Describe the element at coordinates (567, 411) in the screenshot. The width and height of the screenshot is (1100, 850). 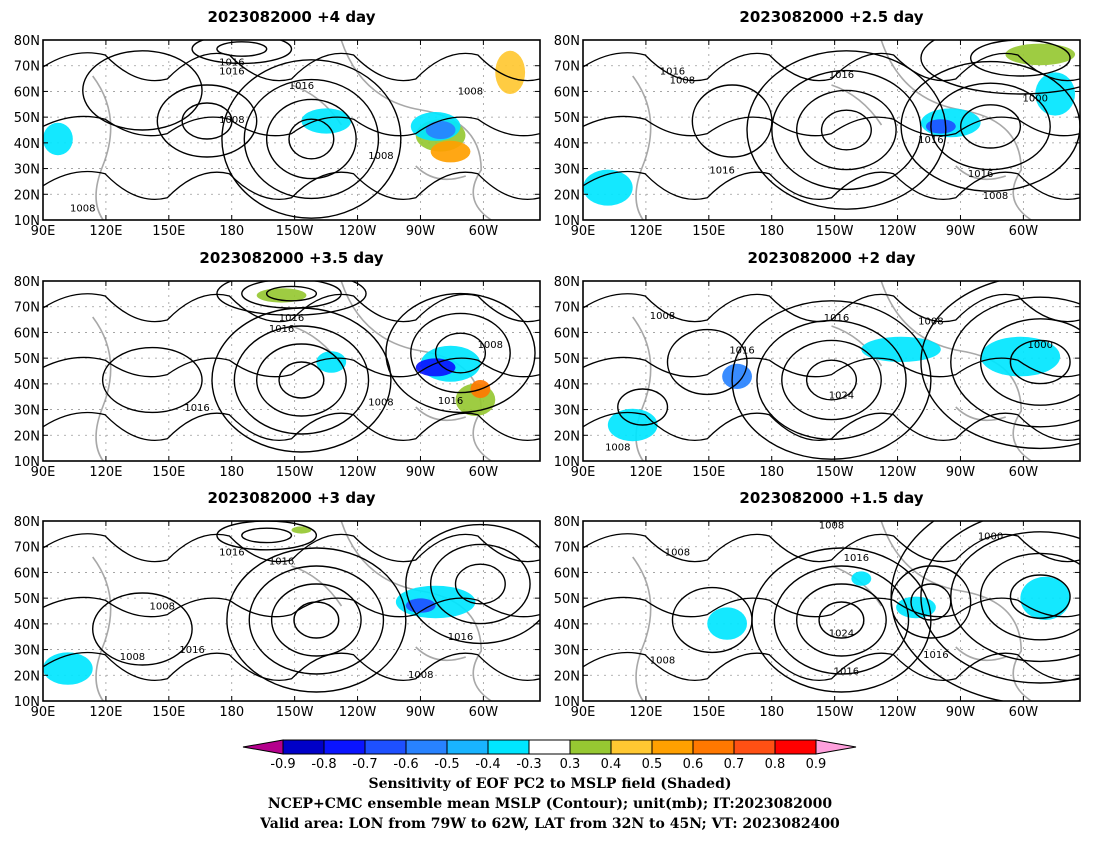
I see `lat-tick-label: 30N` at that location.